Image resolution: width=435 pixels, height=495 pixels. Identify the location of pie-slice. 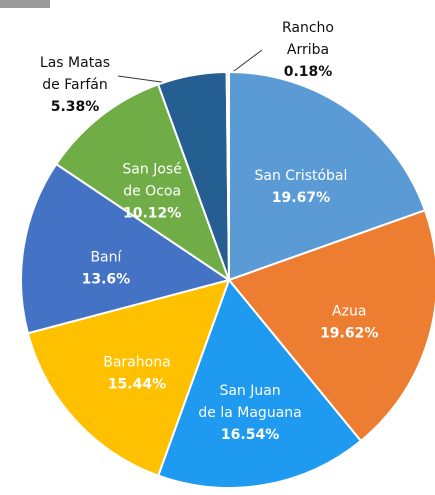
(227, 175).